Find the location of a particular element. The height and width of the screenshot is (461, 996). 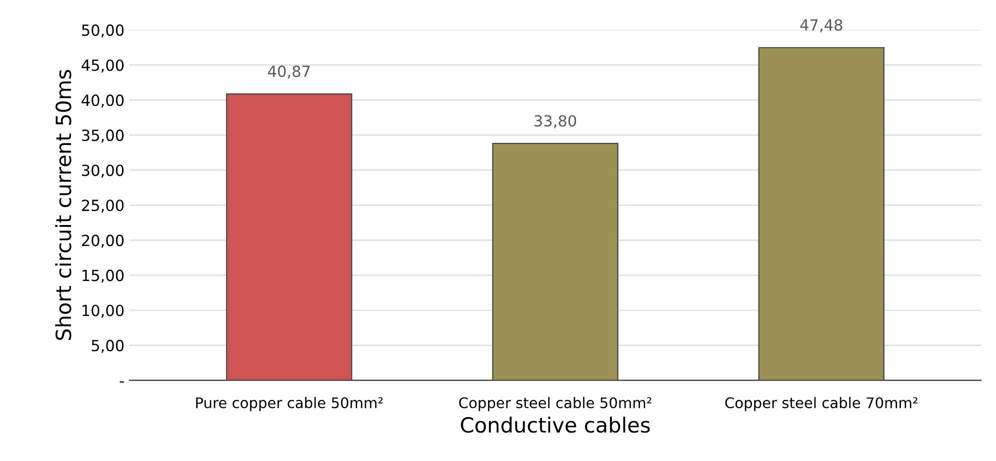

data-label: 47,48 is located at coordinates (821, 25).